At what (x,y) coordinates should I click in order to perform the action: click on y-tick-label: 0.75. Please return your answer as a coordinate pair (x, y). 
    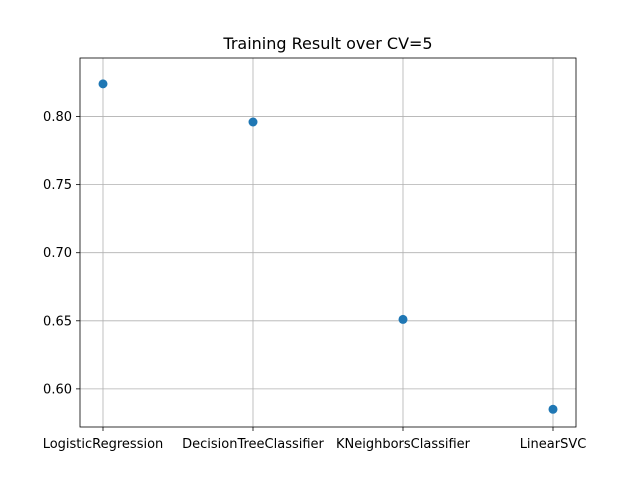
    Looking at the image, I should click on (57, 185).